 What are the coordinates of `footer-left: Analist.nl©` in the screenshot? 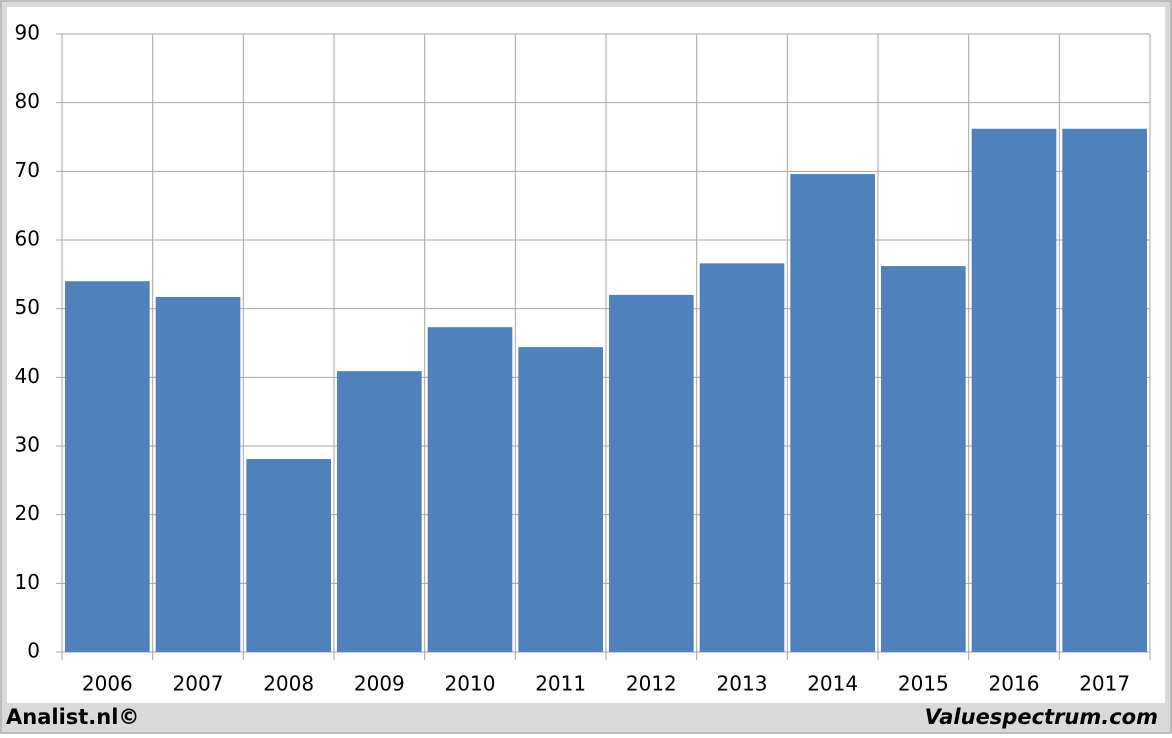 It's located at (72, 717).